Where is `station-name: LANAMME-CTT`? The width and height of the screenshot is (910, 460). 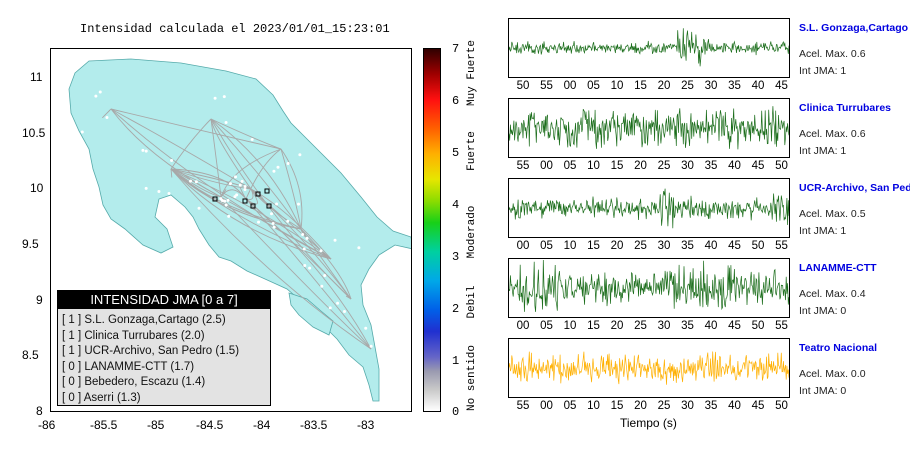 station-name: LANAMME-CTT is located at coordinates (838, 268).